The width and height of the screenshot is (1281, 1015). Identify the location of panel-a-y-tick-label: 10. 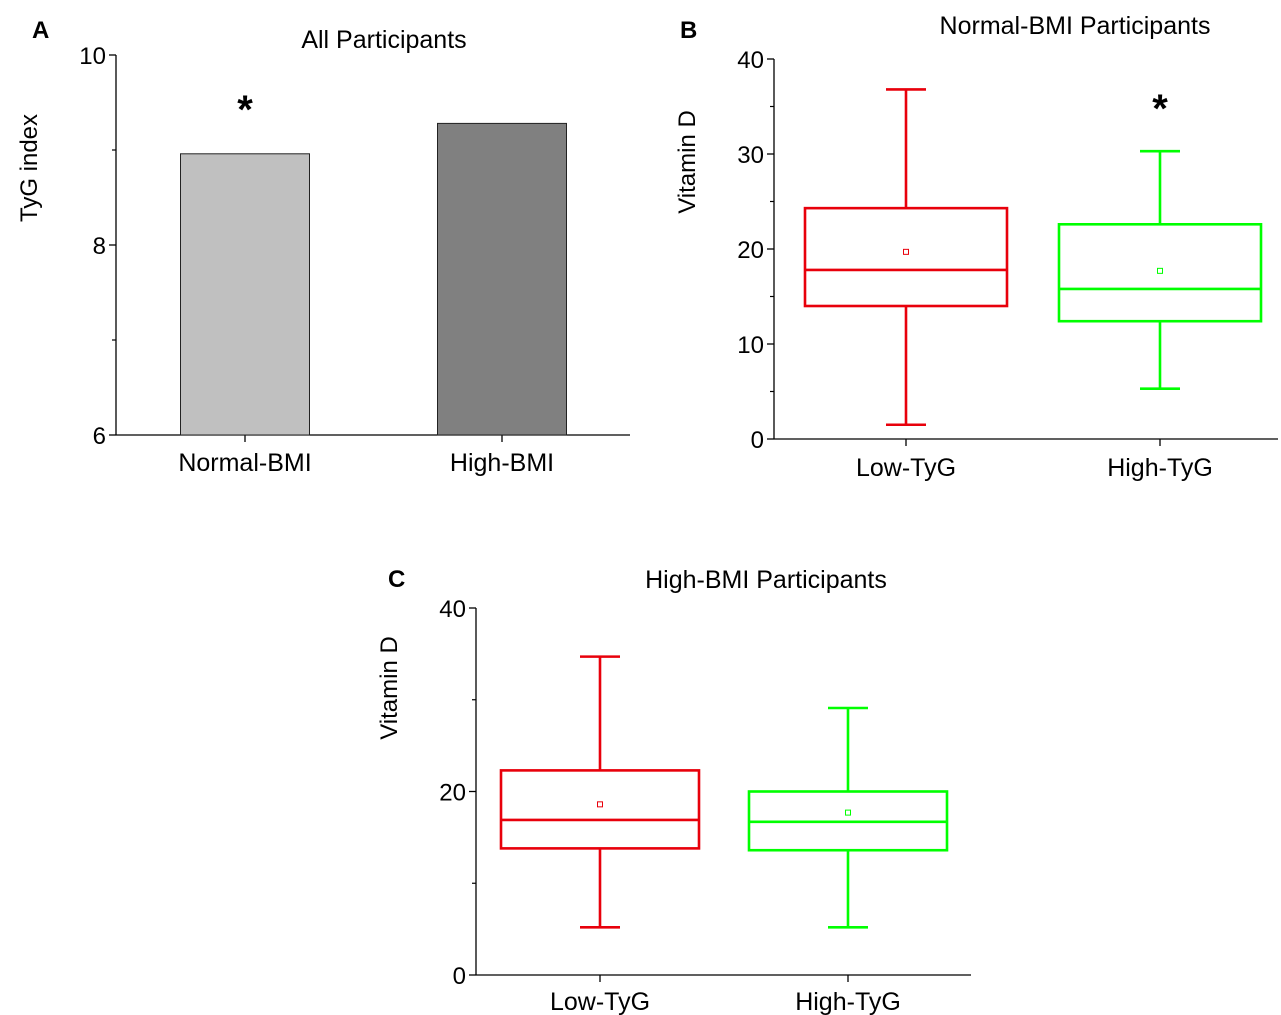
(92, 56).